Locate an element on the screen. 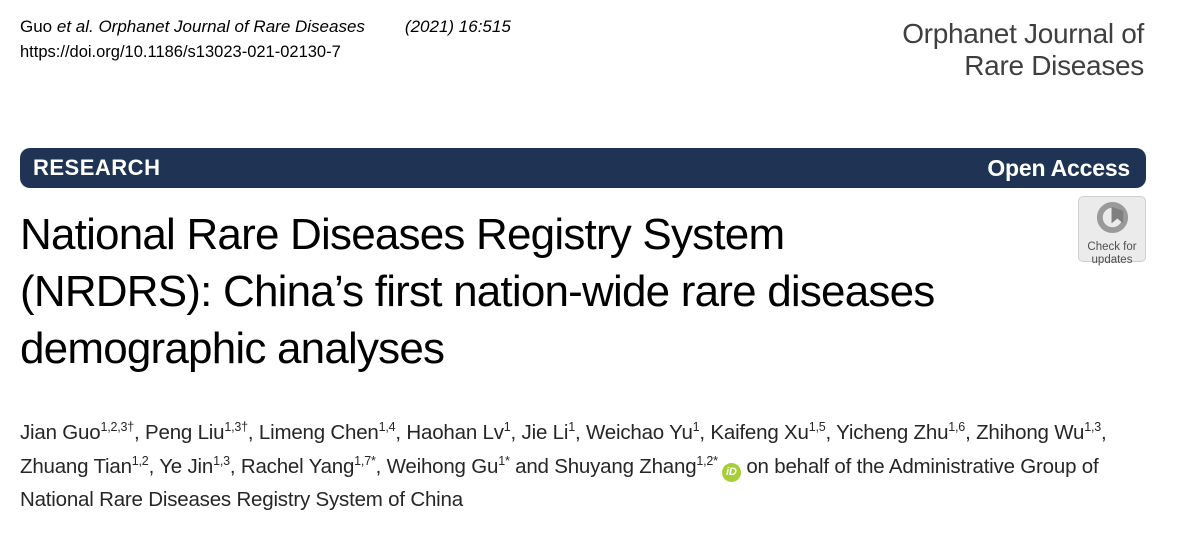  open-access-label: Open Access is located at coordinates (1058, 167).